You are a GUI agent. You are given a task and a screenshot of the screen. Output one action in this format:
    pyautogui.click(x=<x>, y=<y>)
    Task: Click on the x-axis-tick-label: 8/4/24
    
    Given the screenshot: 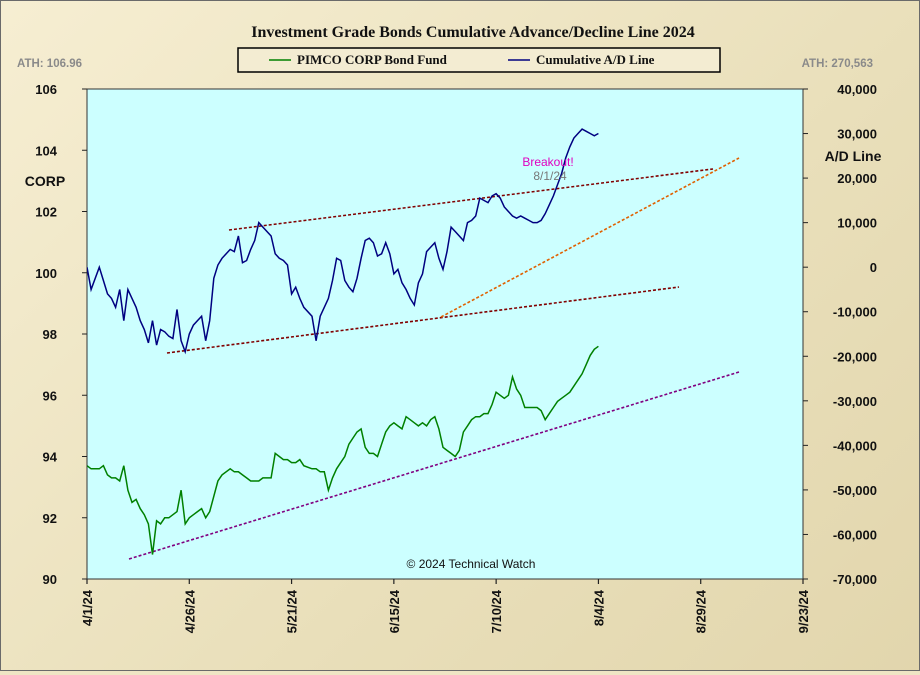 What is the action you would take?
    pyautogui.click(x=598, y=607)
    